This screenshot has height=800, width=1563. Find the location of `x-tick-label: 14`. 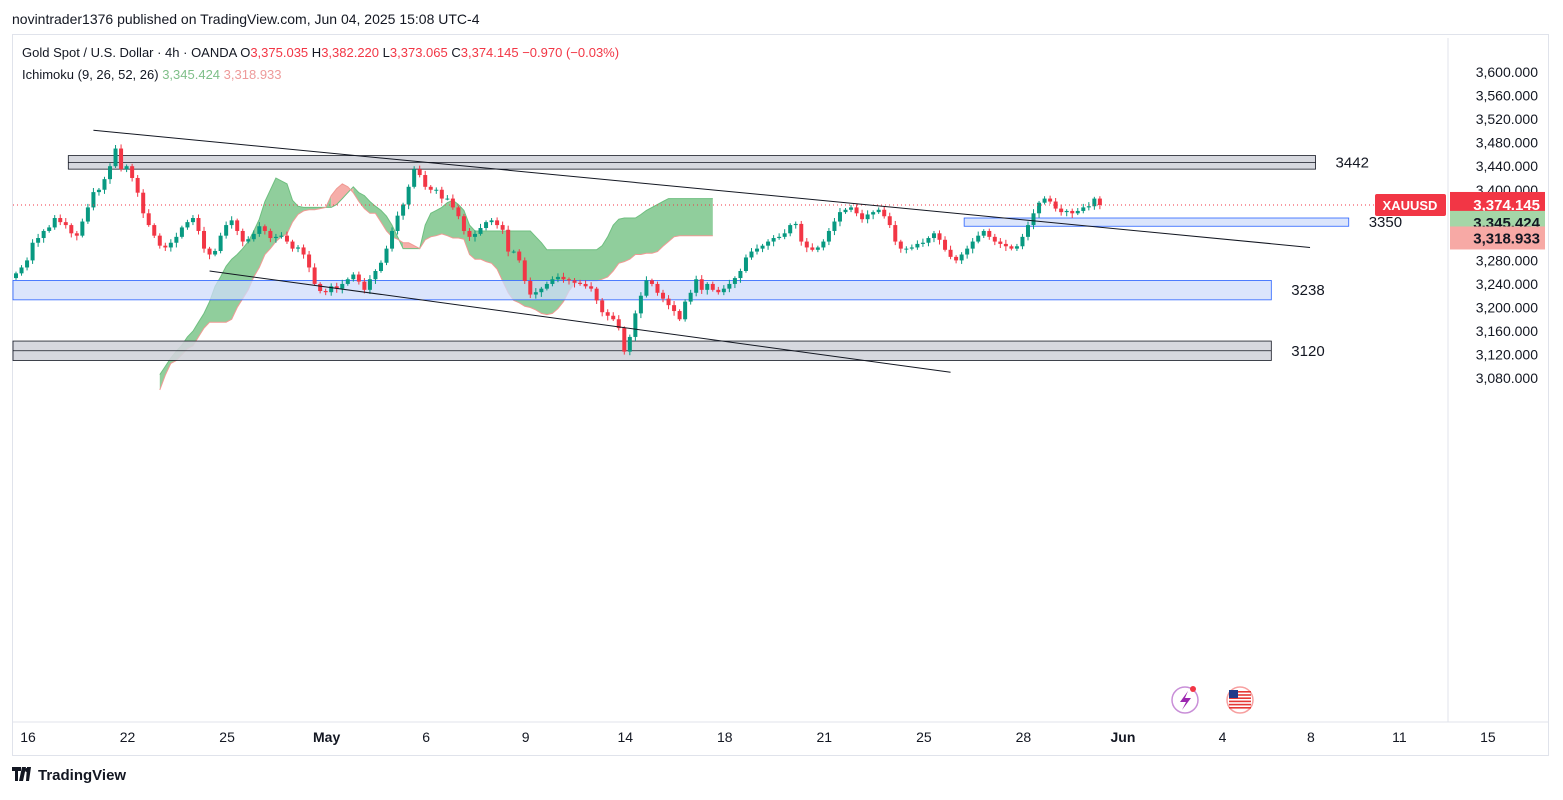

x-tick-label: 14 is located at coordinates (625, 737).